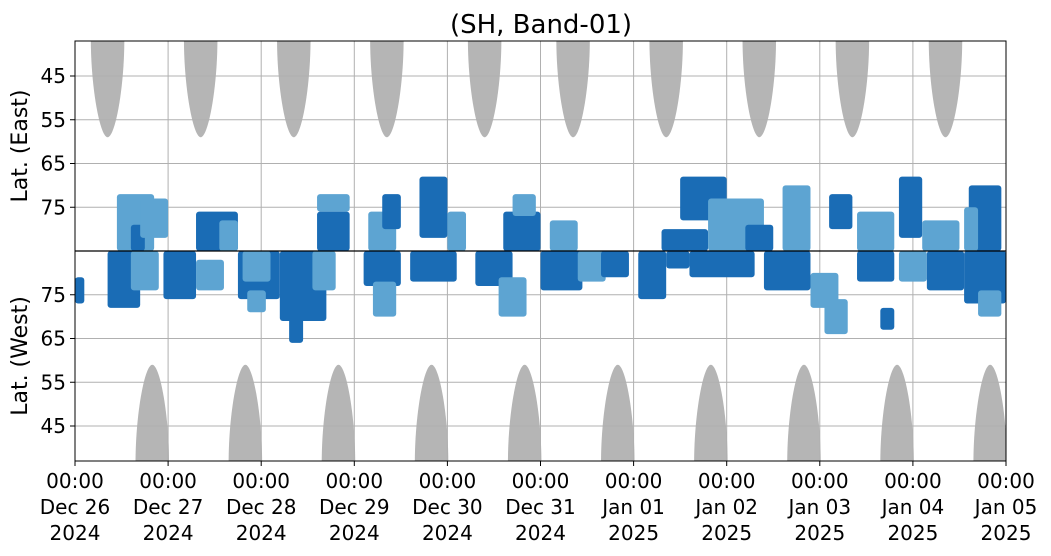  What do you see at coordinates (1006, 533) in the screenshot?
I see `x-tick-label-10-line-3: 2025` at bounding box center [1006, 533].